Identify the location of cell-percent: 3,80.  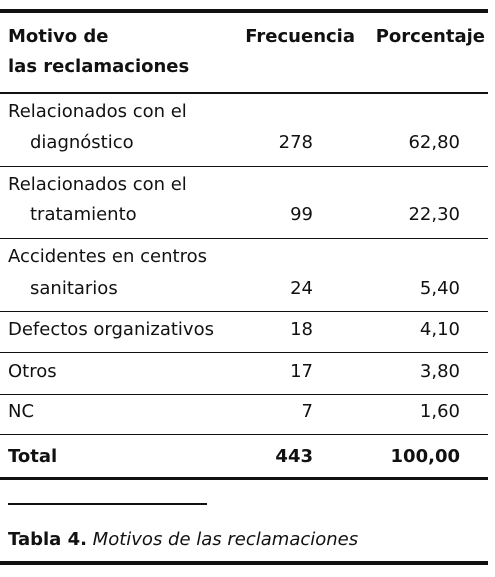
(439, 371).